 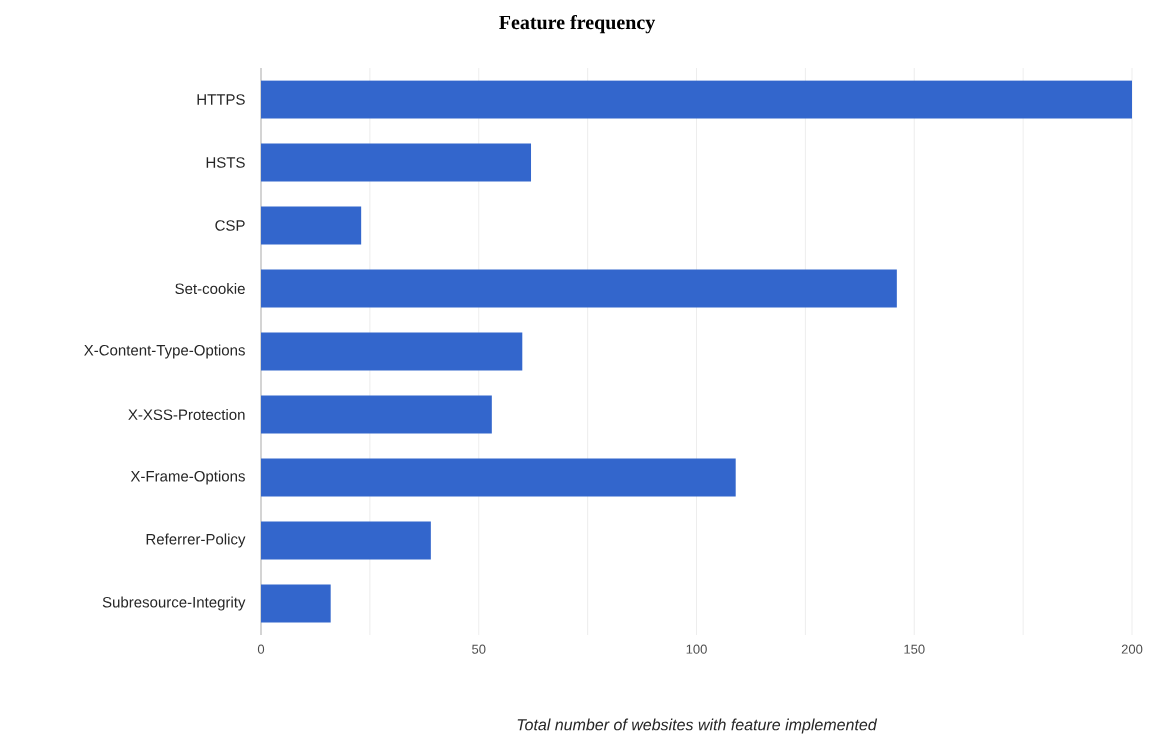 I want to click on y-tick-label: X-Content-Type-Options, so click(x=164, y=351).